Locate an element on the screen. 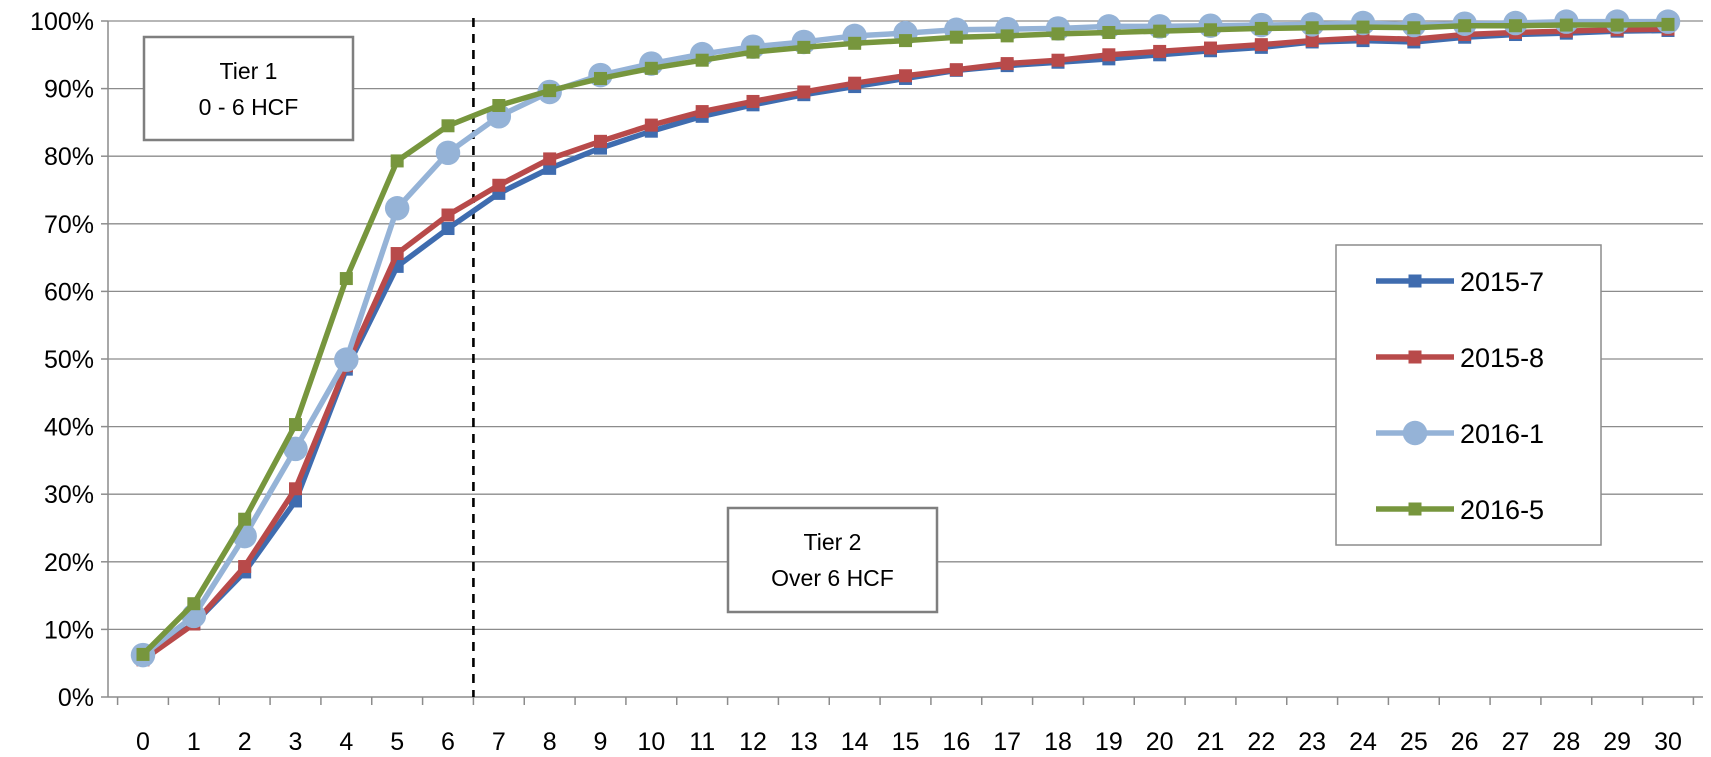  y-tick-label: 20% is located at coordinates (69, 563).